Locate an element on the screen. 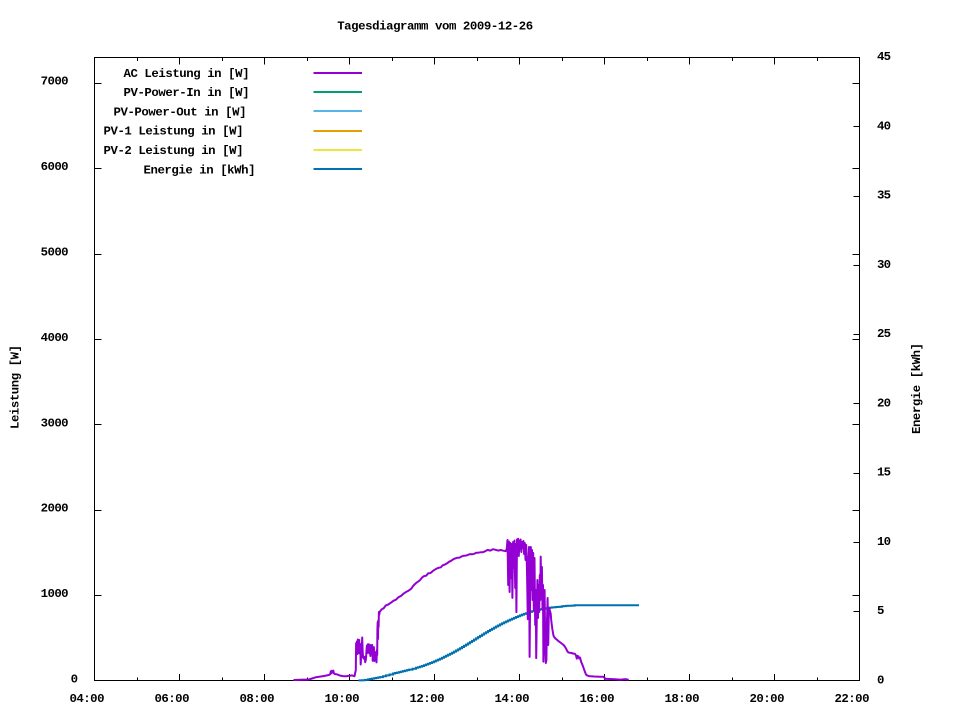  svg-text: 6000 is located at coordinates (55, 167).